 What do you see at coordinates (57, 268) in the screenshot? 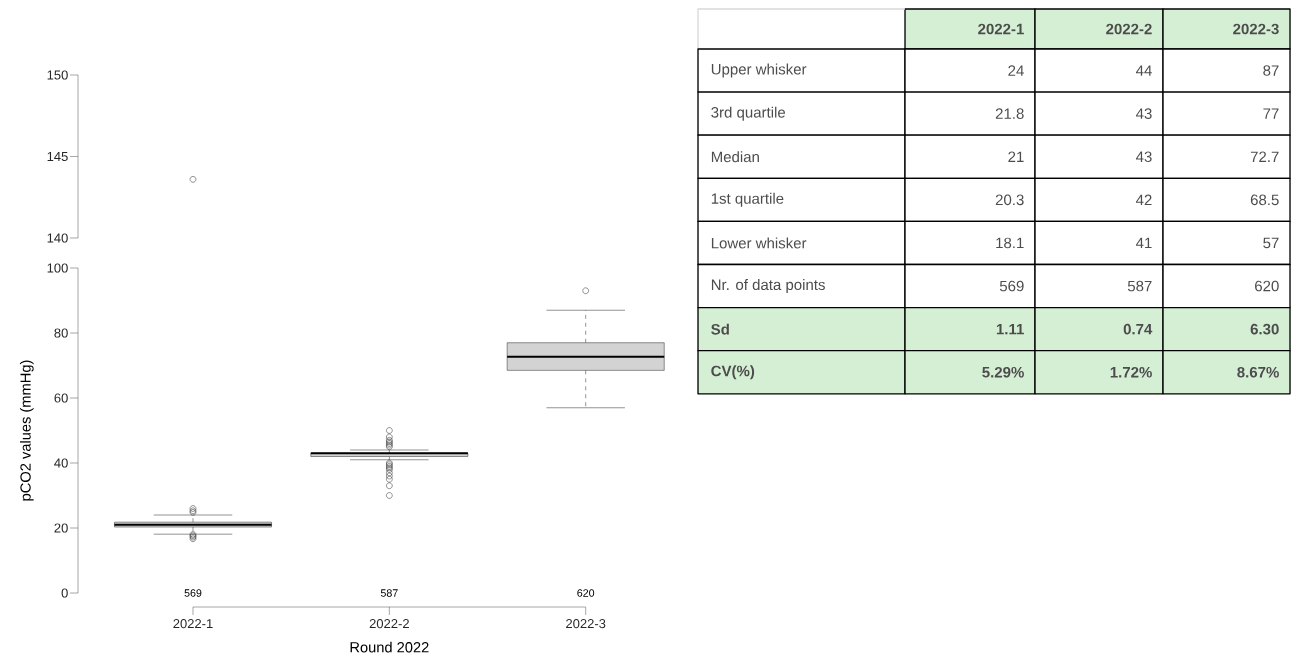
I see `y-tick-label: 100` at bounding box center [57, 268].